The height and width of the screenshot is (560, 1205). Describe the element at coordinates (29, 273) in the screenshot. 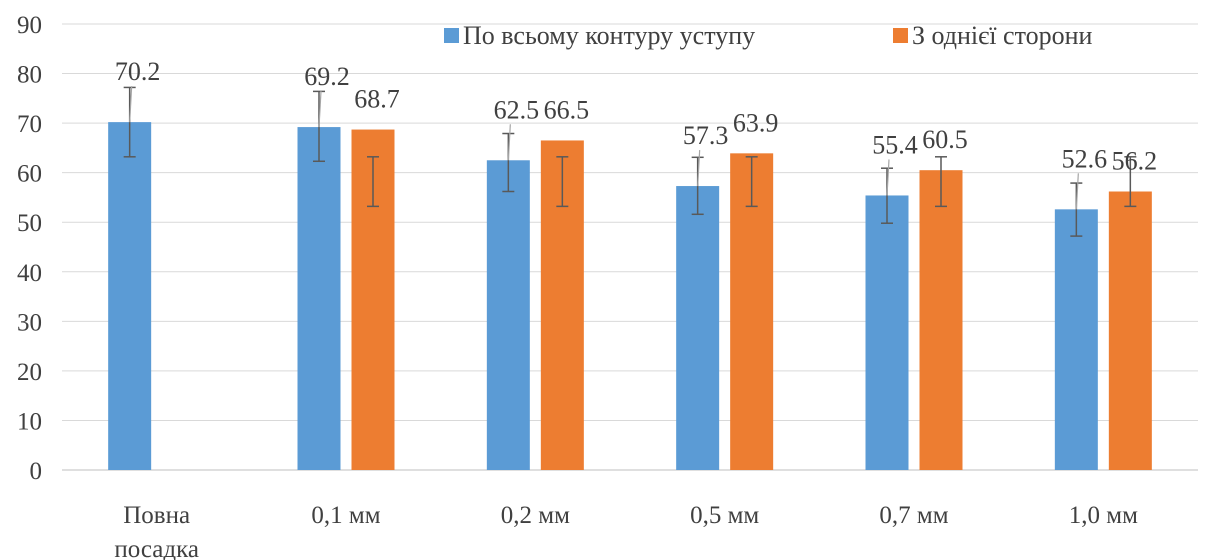

I see `y-tick-label: 40` at that location.